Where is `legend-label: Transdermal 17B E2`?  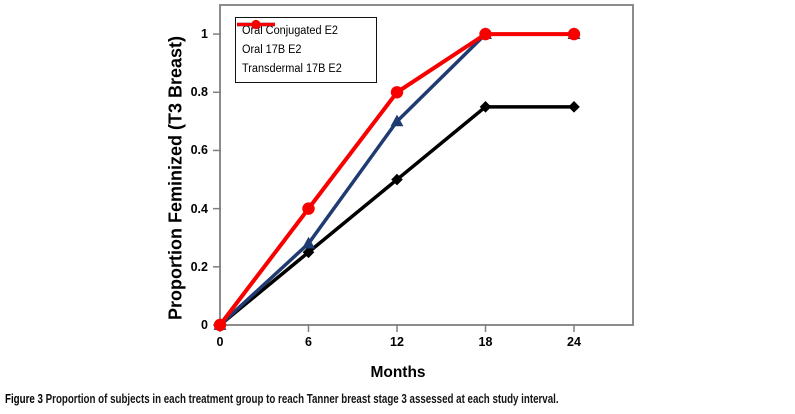
legend-label: Transdermal 17B E2 is located at coordinates (292, 69).